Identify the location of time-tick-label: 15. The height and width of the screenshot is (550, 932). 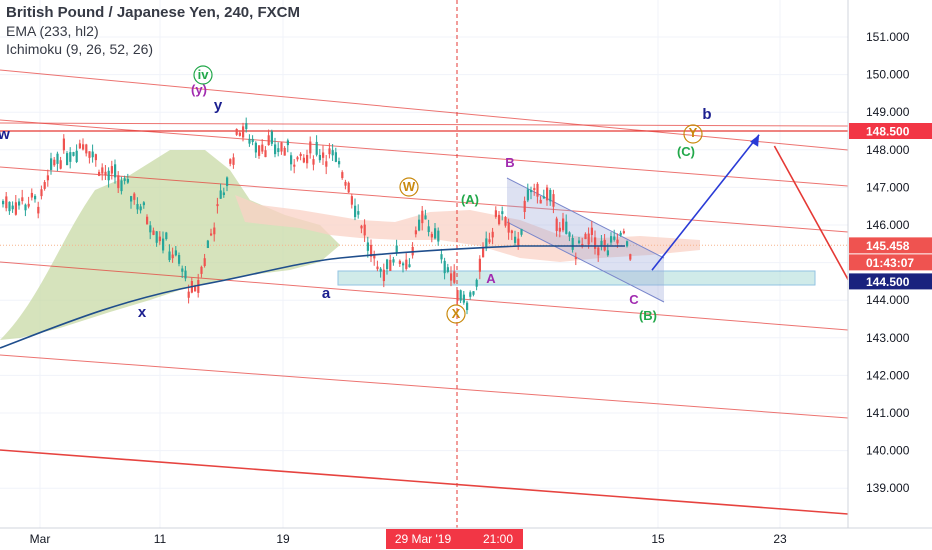
(658, 539).